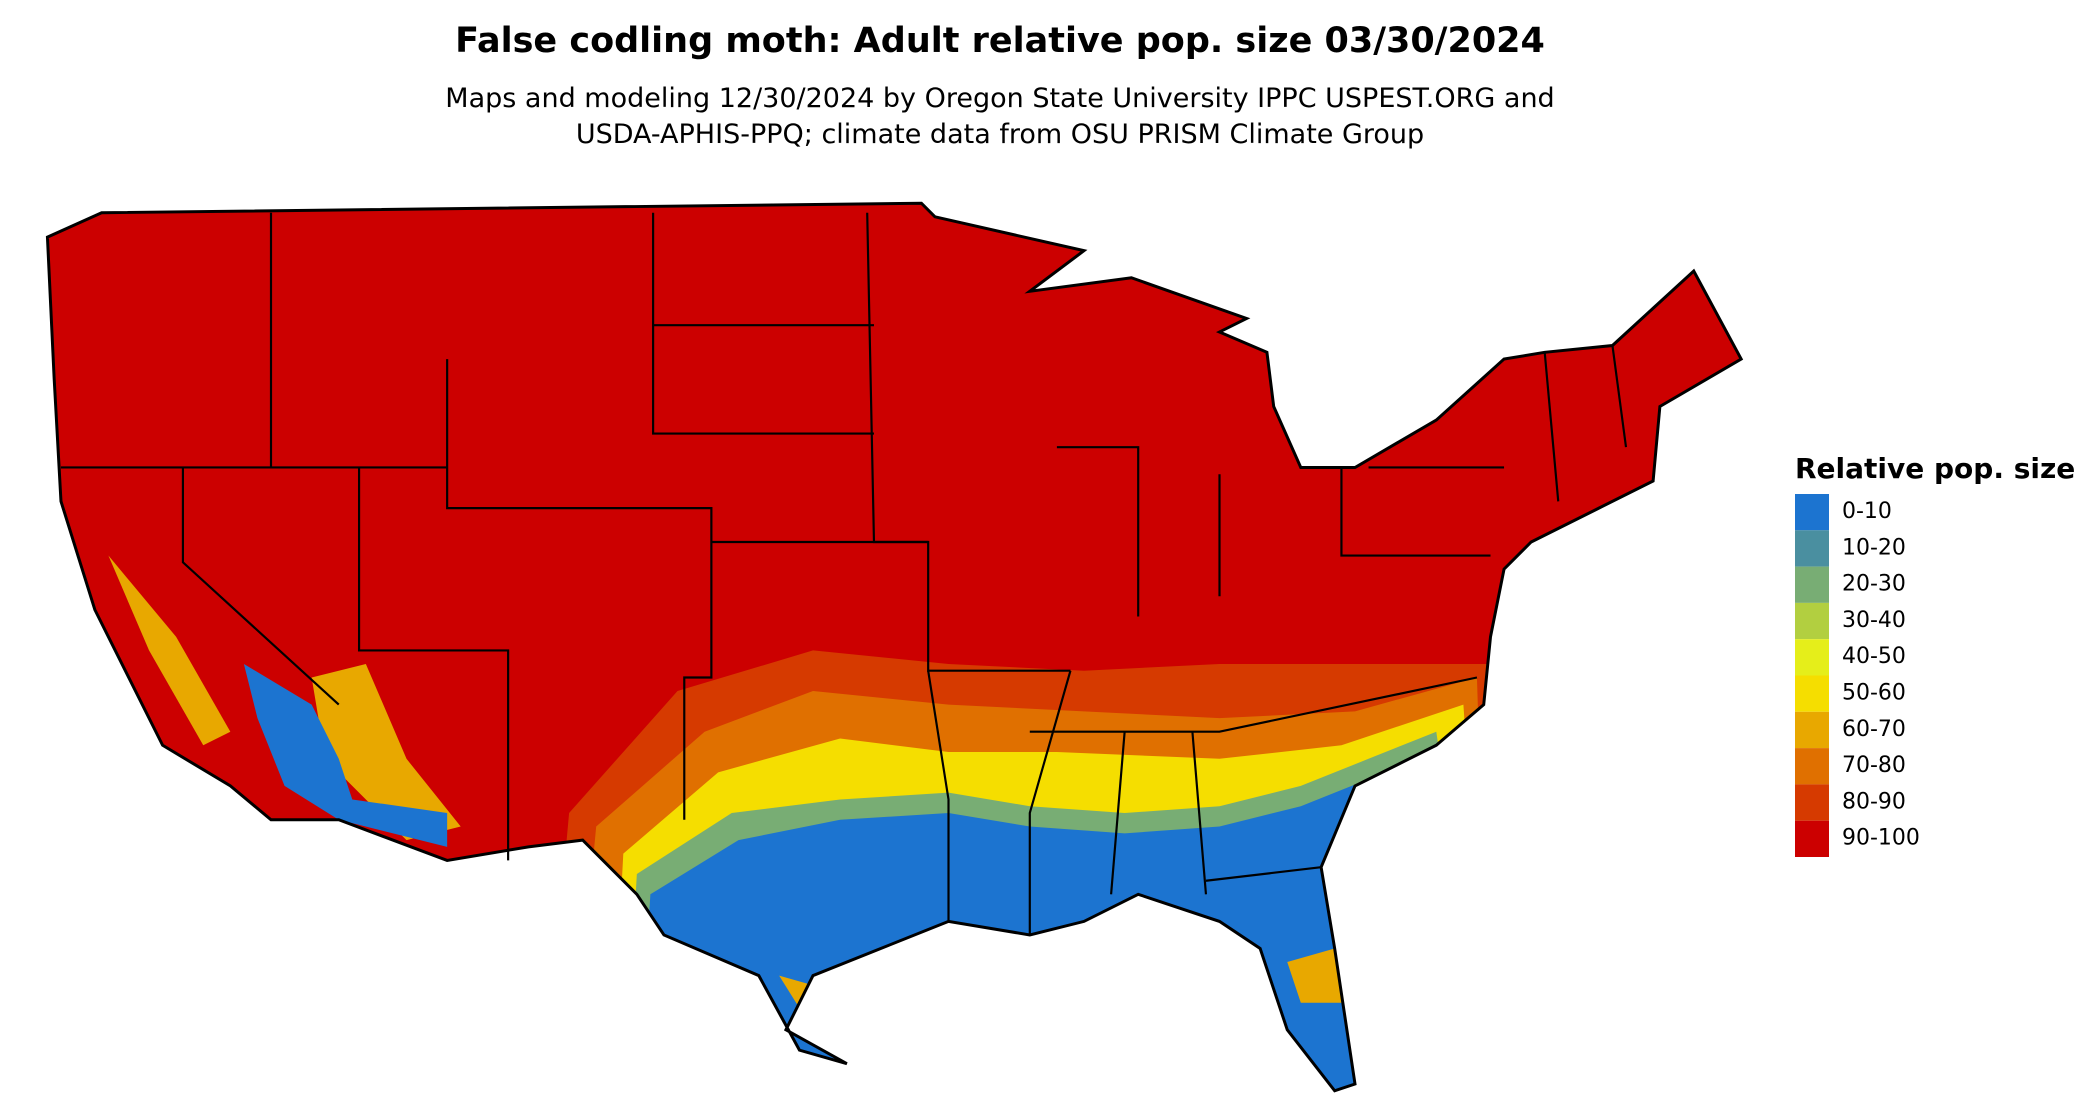 The image size is (2100, 1120). I want to click on legend-label: 70-80, so click(1874, 765).